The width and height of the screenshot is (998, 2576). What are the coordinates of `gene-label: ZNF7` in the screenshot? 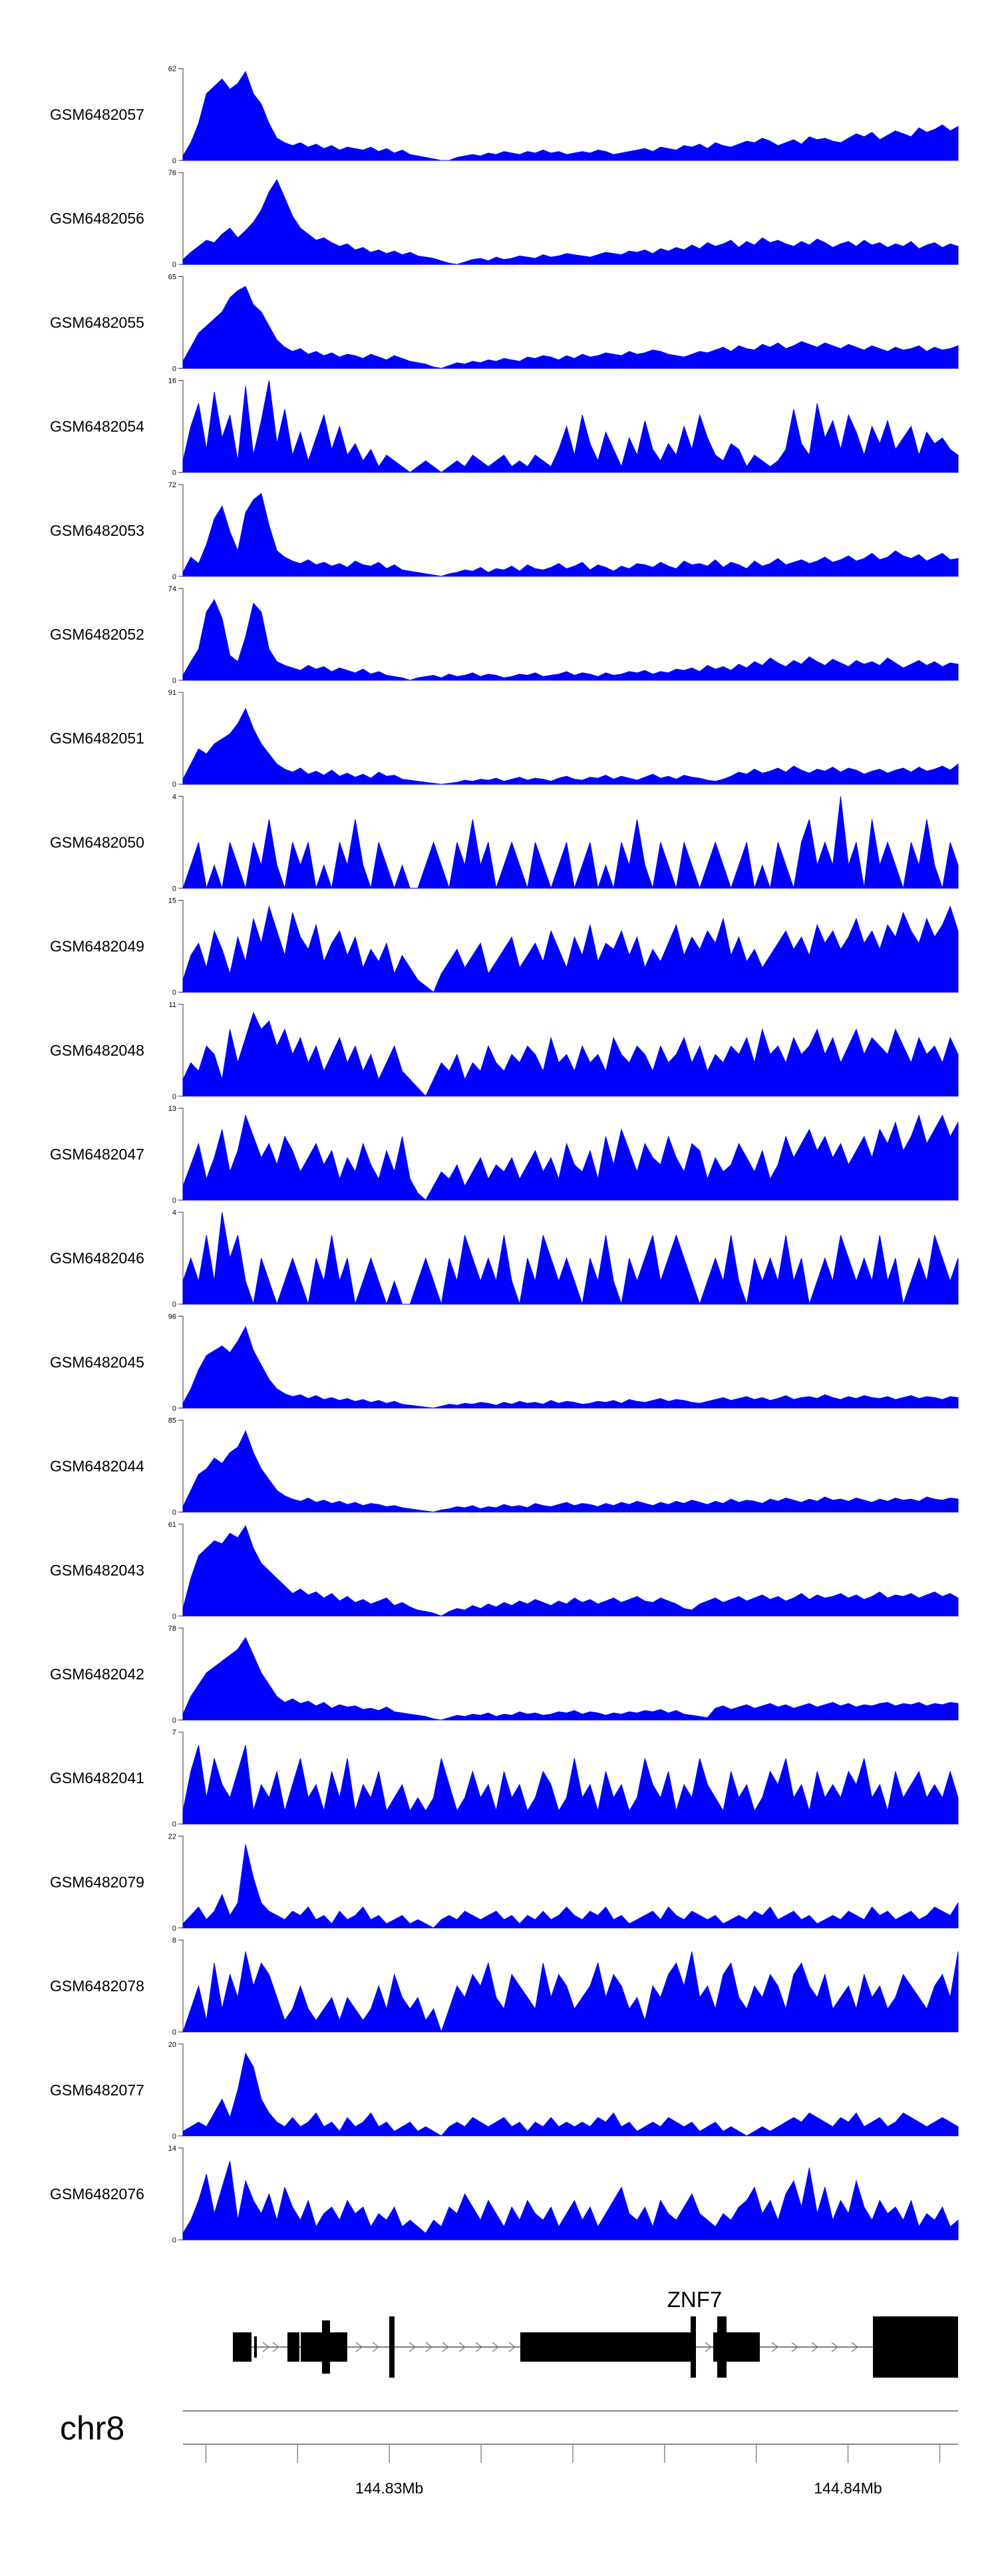 It's located at (695, 2299).